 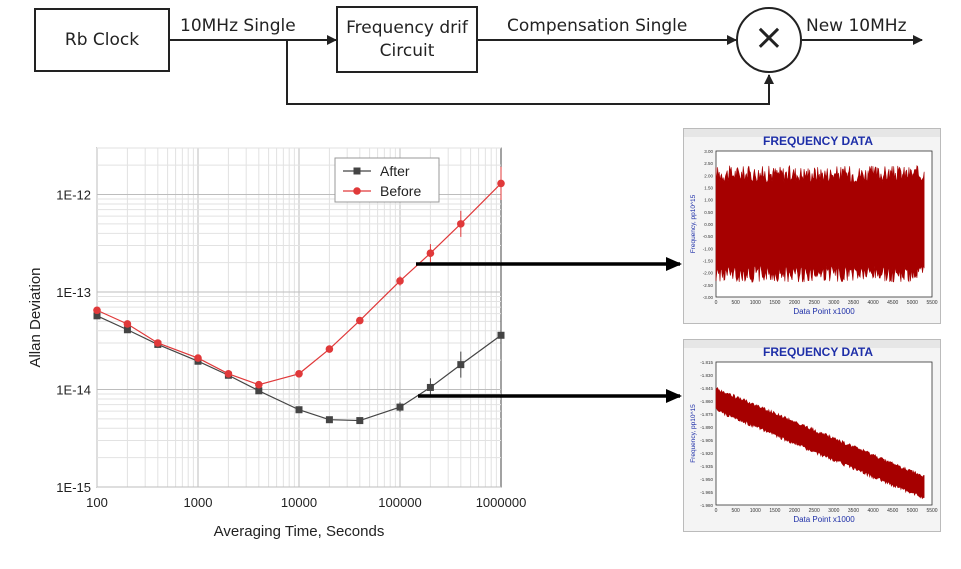 I want to click on allan-x-tick-label: 1000, so click(x=198, y=502).